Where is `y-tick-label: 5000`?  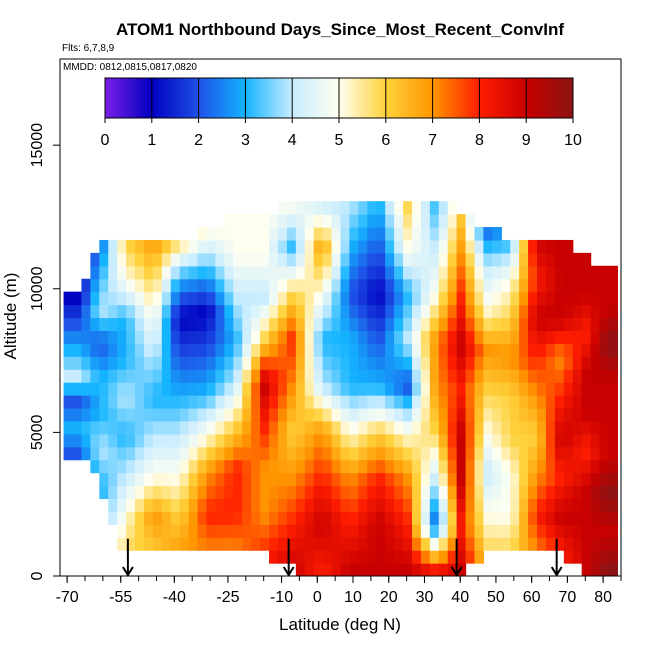 y-tick-label: 5000 is located at coordinates (37, 432).